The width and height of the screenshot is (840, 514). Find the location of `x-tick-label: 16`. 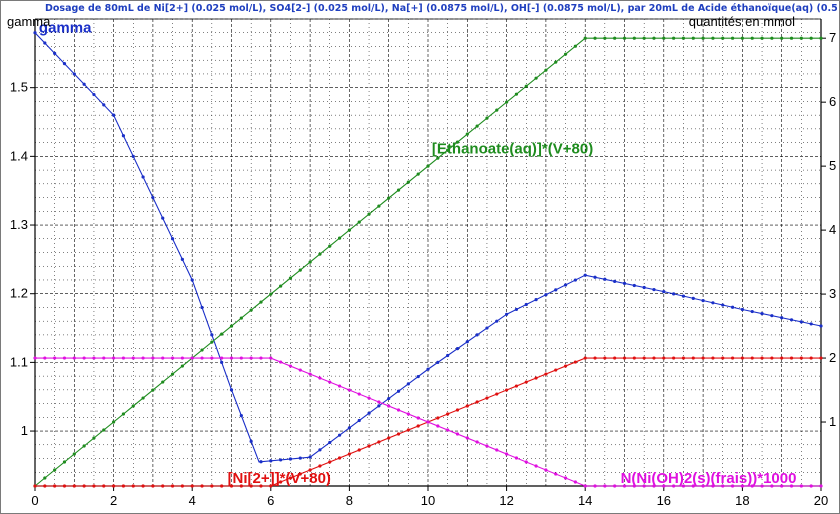

x-tick-label: 16 is located at coordinates (664, 500).